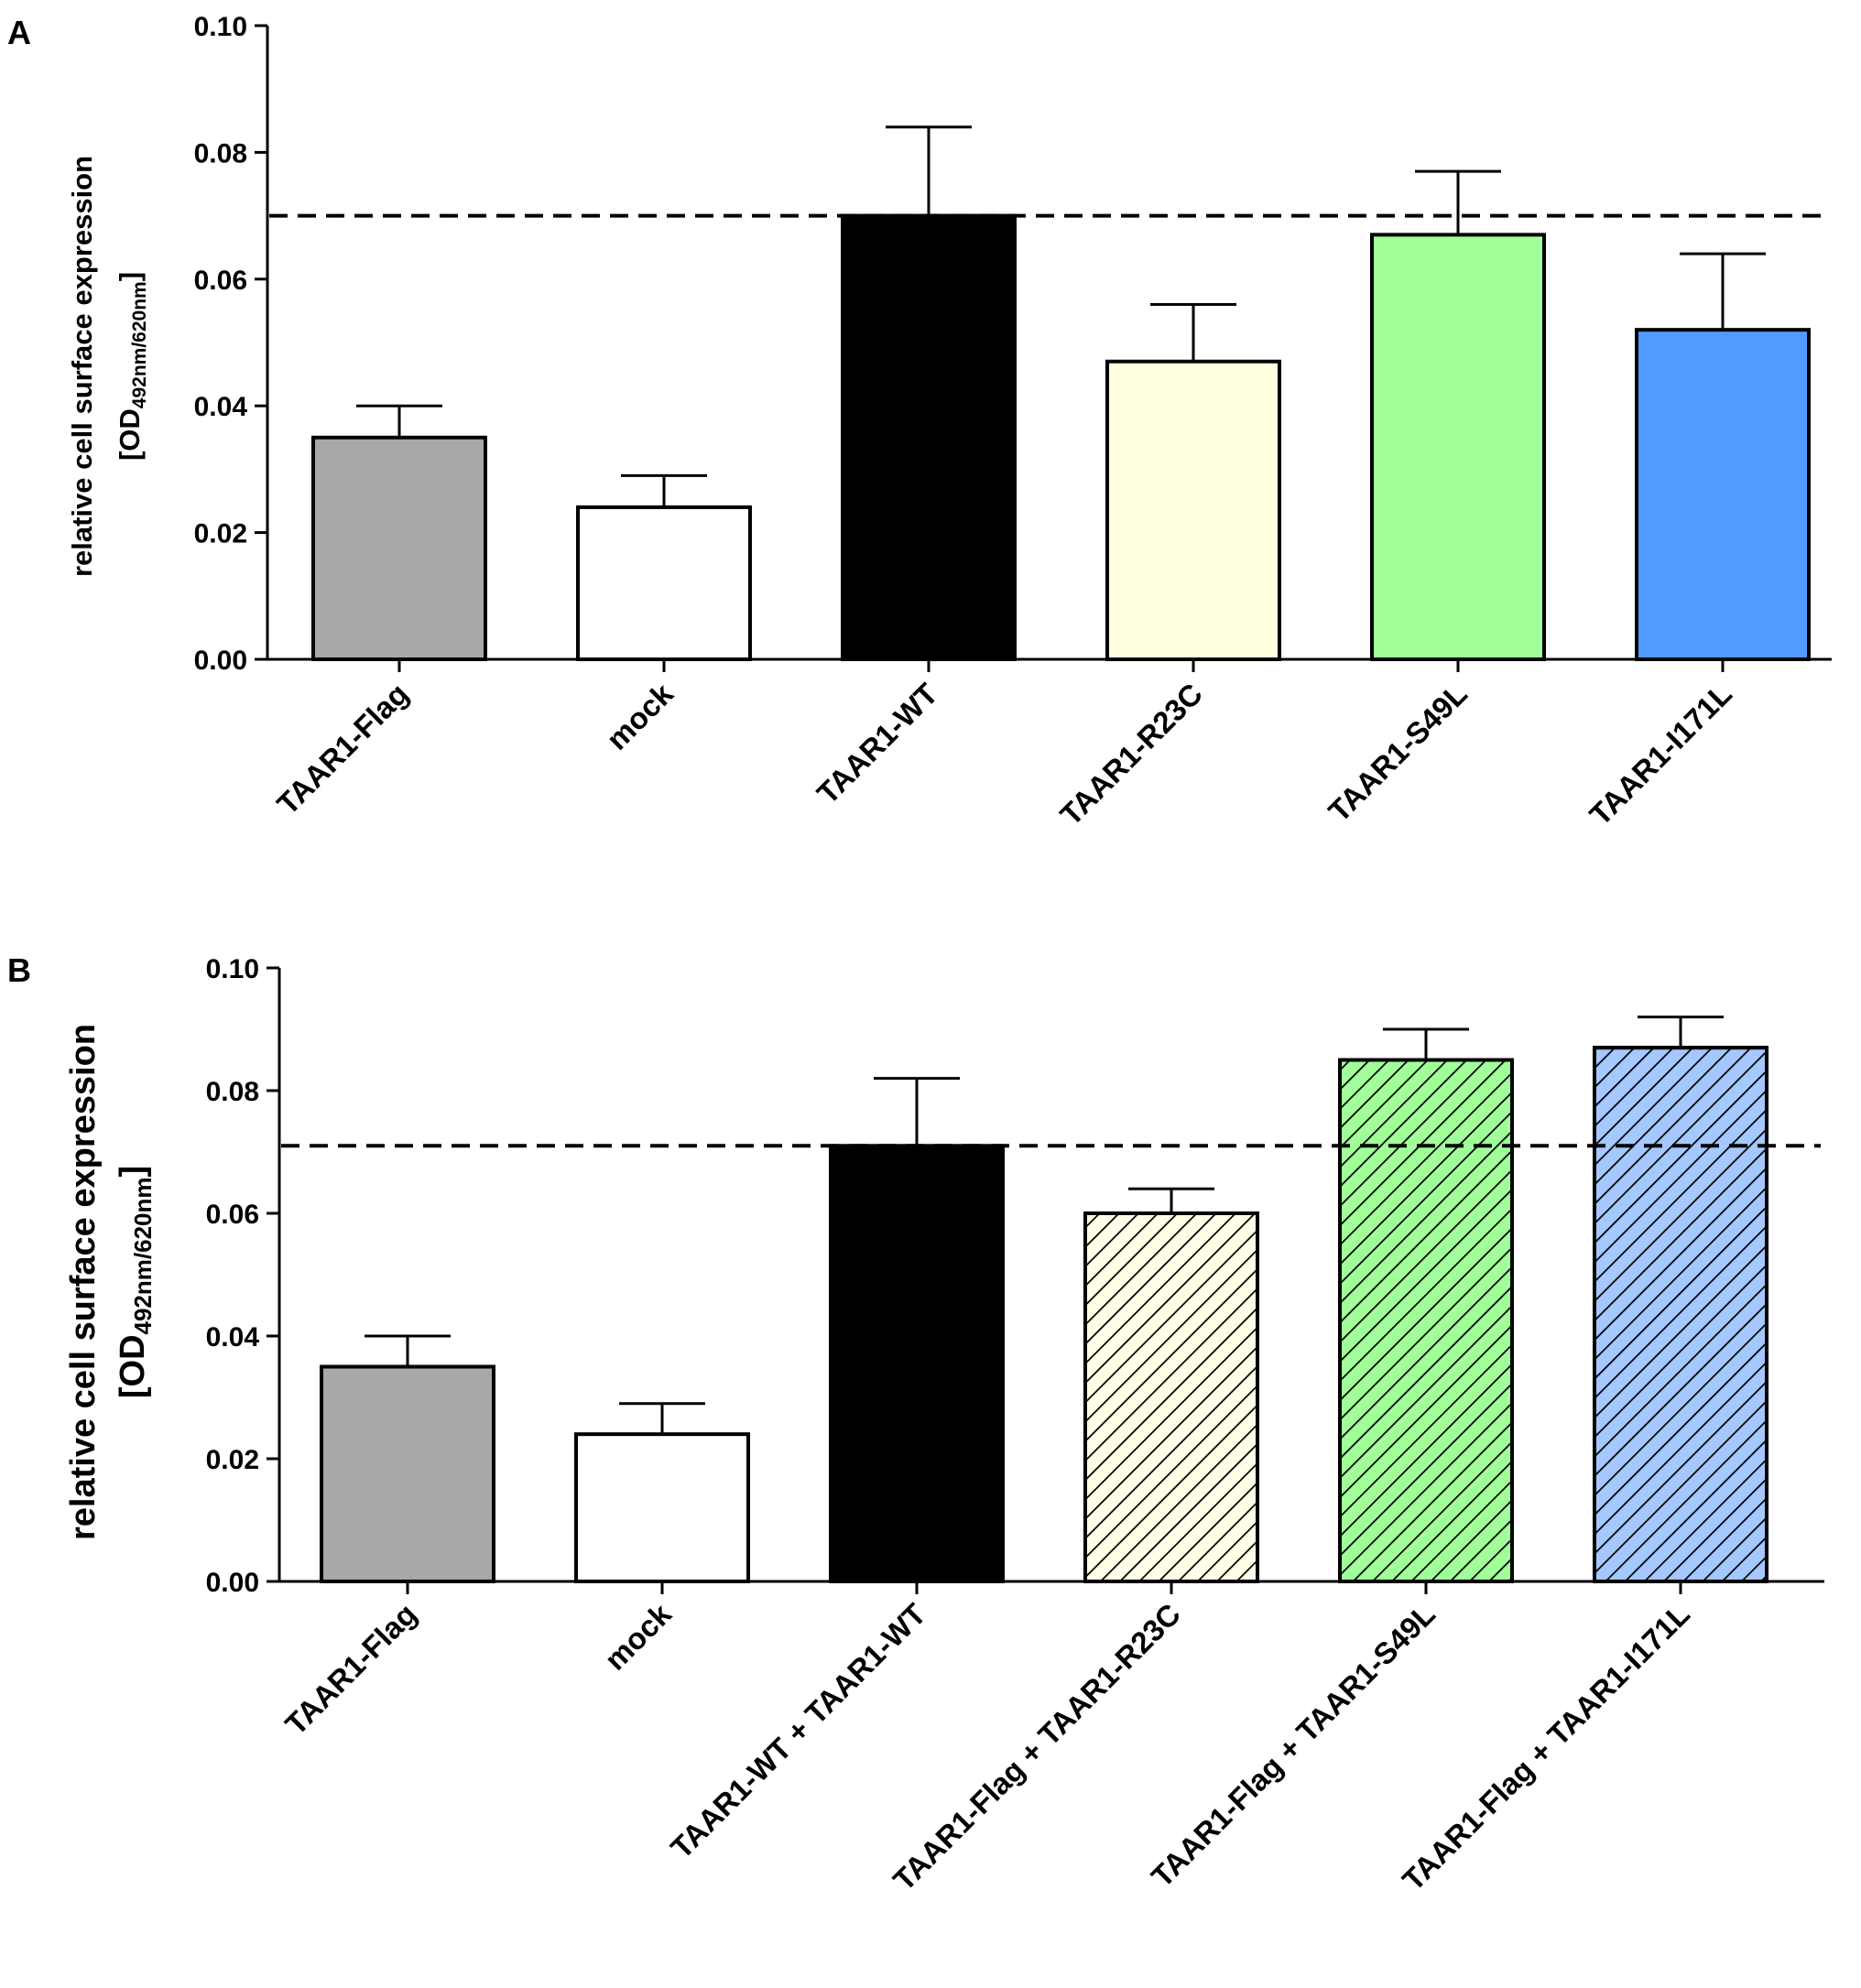 The image size is (1861, 1988). Describe the element at coordinates (221, 27) in the screenshot. I see `panel-a-y-tick-label-5: 0.10` at that location.